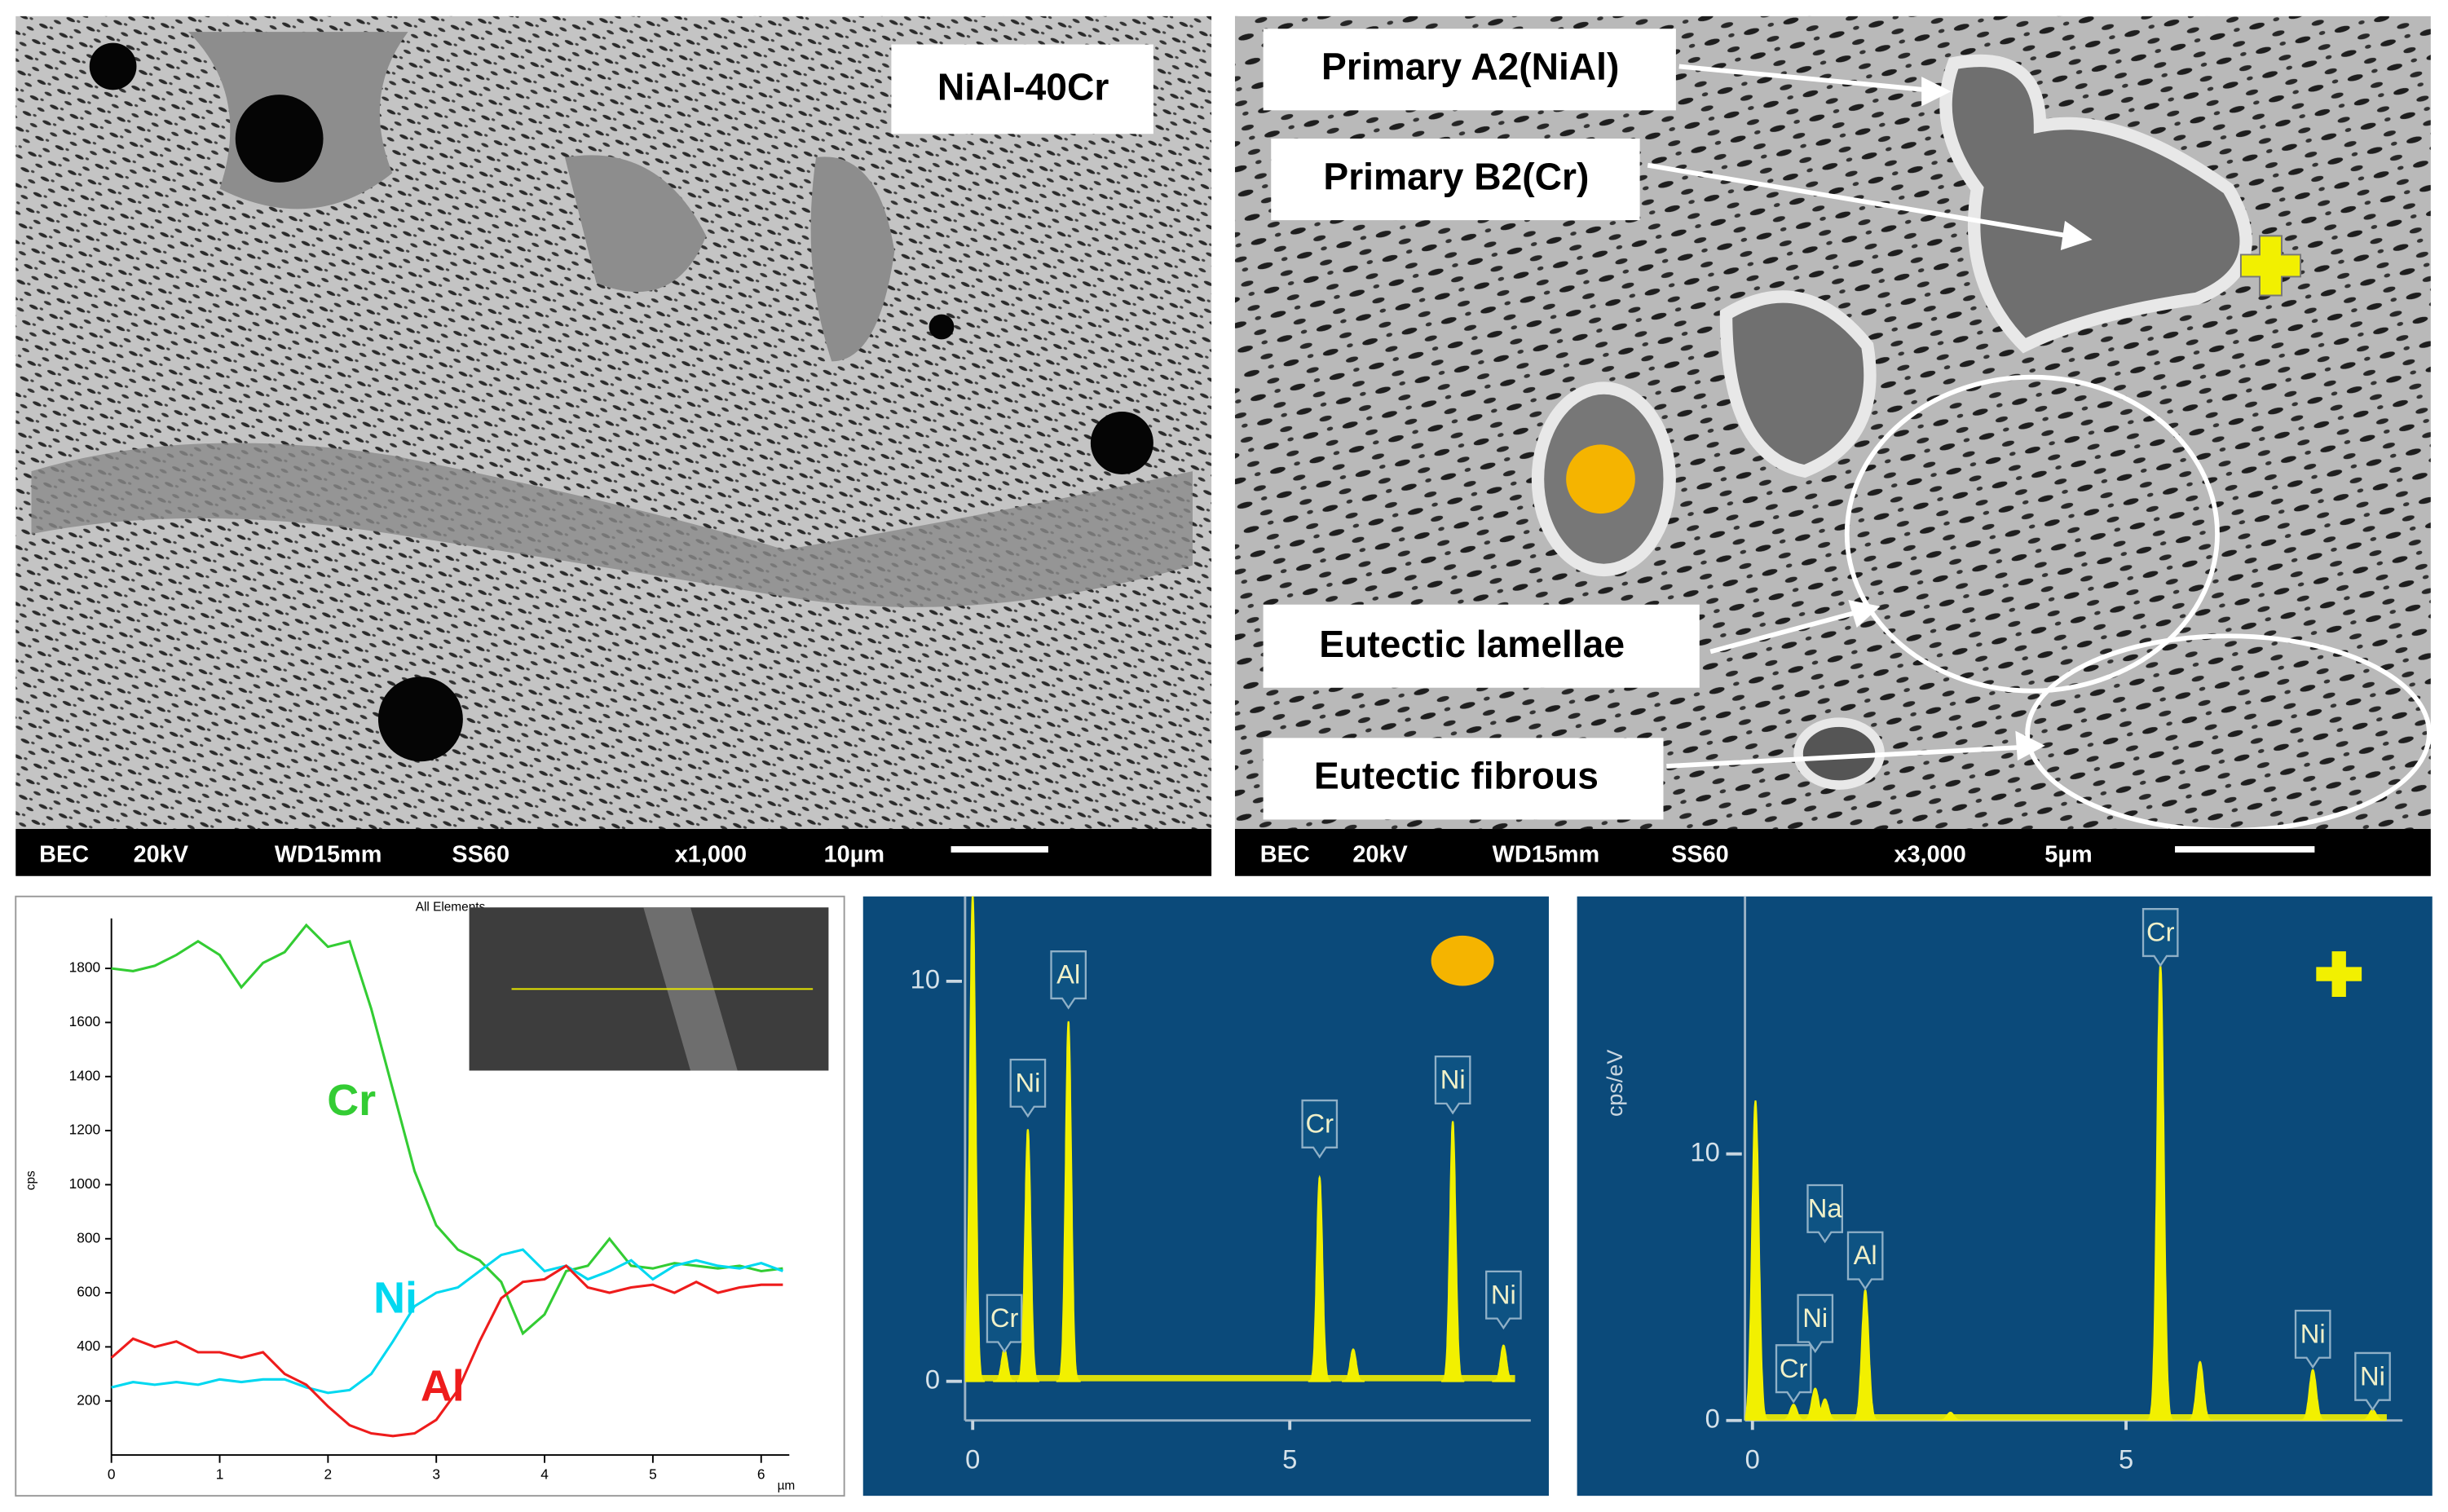 This screenshot has height=1512, width=2448. Describe the element at coordinates (451, 907) in the screenshot. I see `chart-title: All Elements` at that location.